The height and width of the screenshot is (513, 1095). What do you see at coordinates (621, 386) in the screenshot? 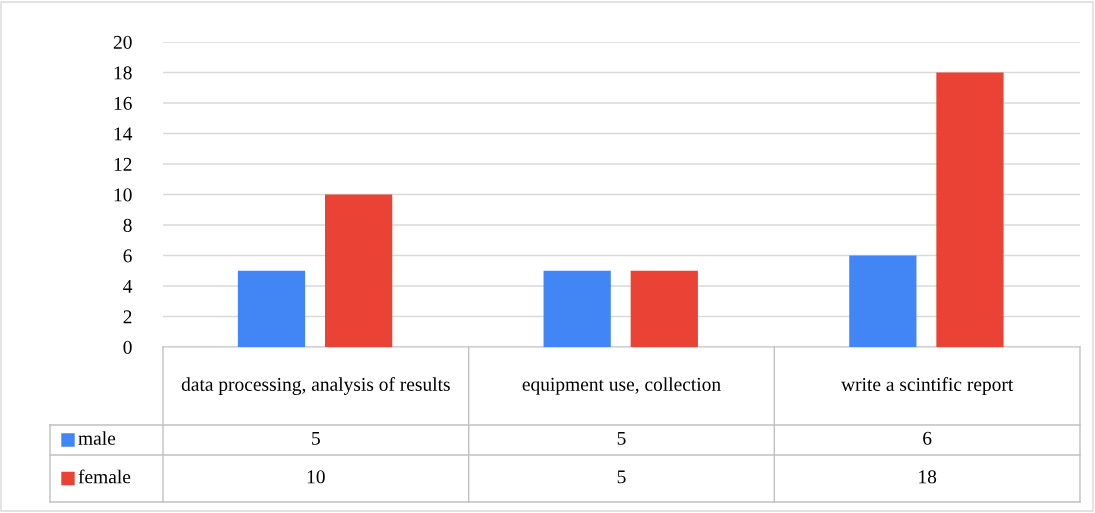
I see `x-tick-label: equipment use, collection` at bounding box center [621, 386].